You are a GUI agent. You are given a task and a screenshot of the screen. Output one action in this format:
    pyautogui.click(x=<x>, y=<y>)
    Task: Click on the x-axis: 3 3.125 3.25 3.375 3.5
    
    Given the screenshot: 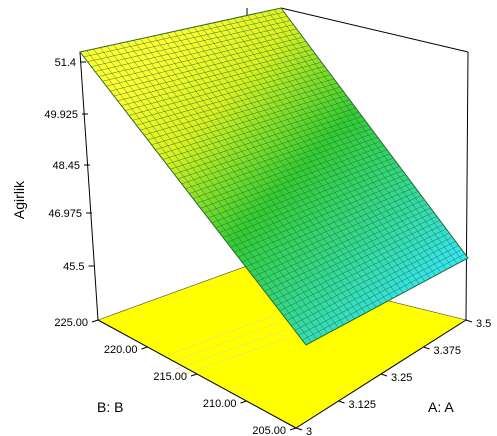 What is the action you would take?
    pyautogui.click(x=393, y=377)
    